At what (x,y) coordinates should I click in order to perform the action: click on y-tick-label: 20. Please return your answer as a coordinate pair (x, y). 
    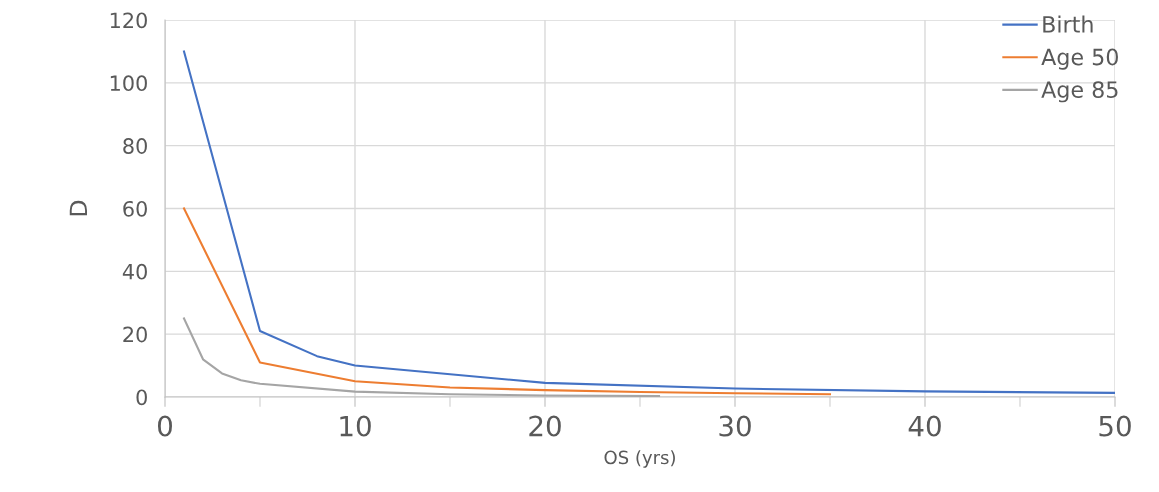
    Looking at the image, I should click on (135, 334).